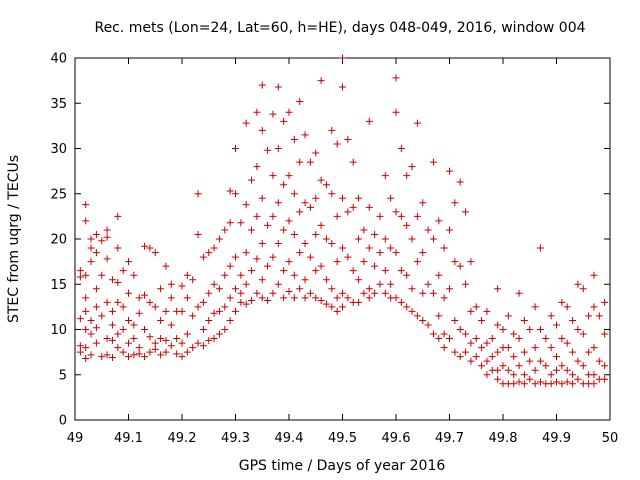 The width and height of the screenshot is (640, 480). What do you see at coordinates (58, 330) in the screenshot?
I see `y-tick-label: 10` at bounding box center [58, 330].